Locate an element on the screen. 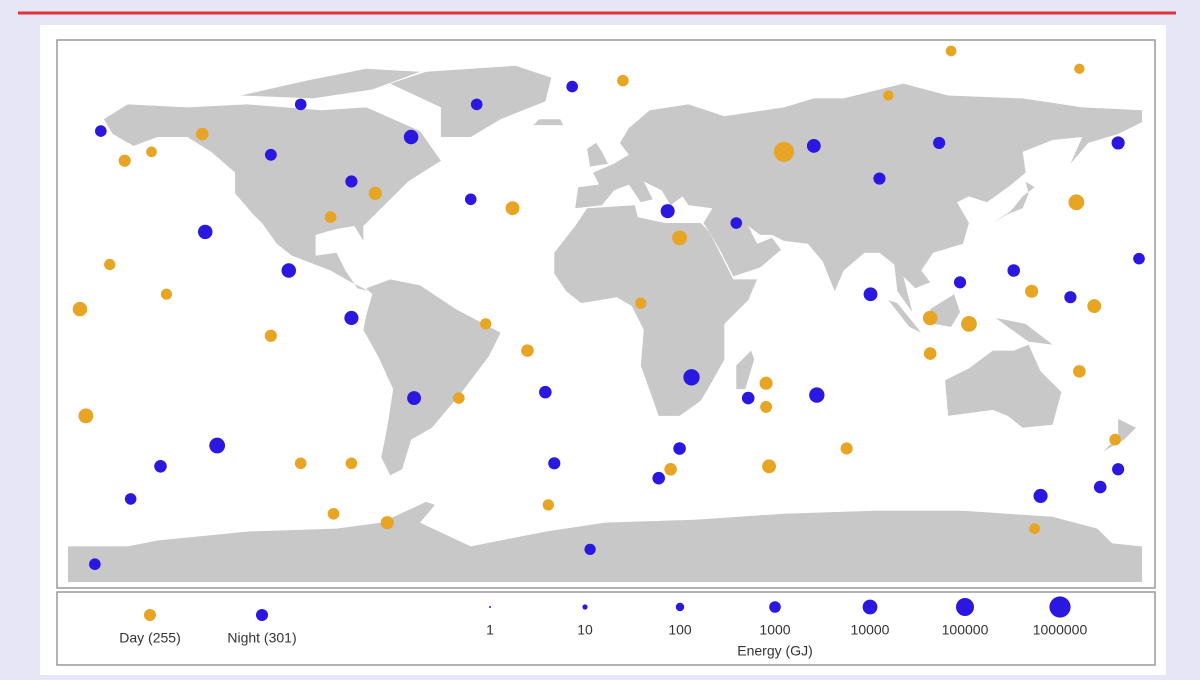  legend-frame is located at coordinates (606, 628).